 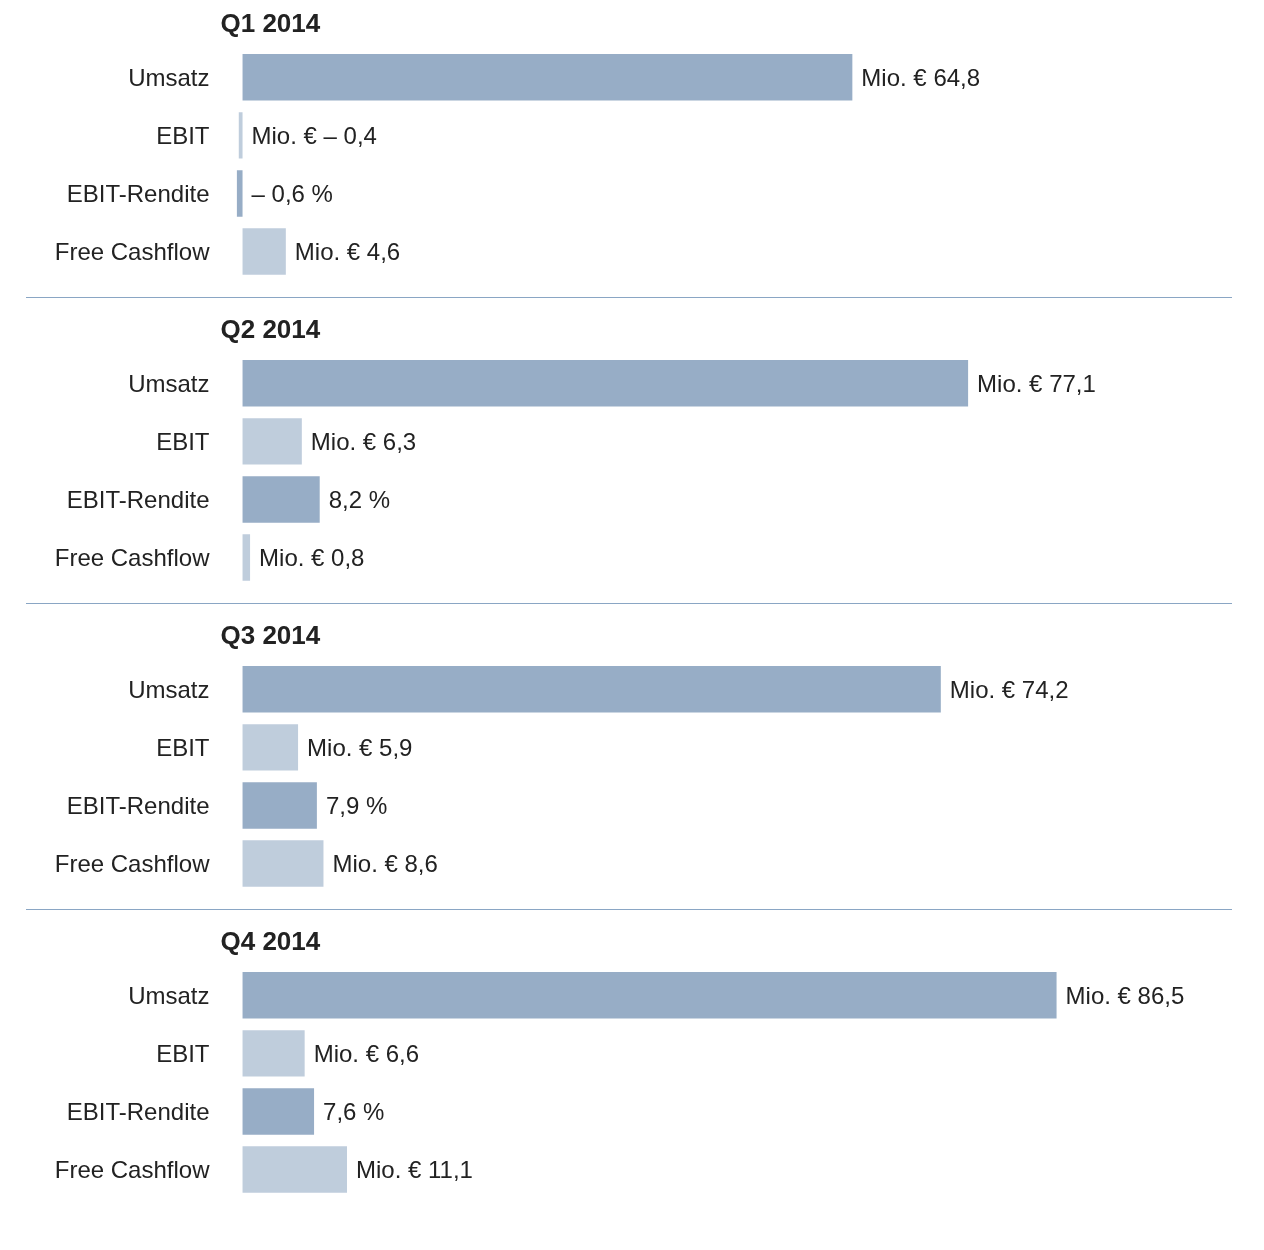 I want to click on data-label: Mio. € 74,2, so click(x=1009, y=689).